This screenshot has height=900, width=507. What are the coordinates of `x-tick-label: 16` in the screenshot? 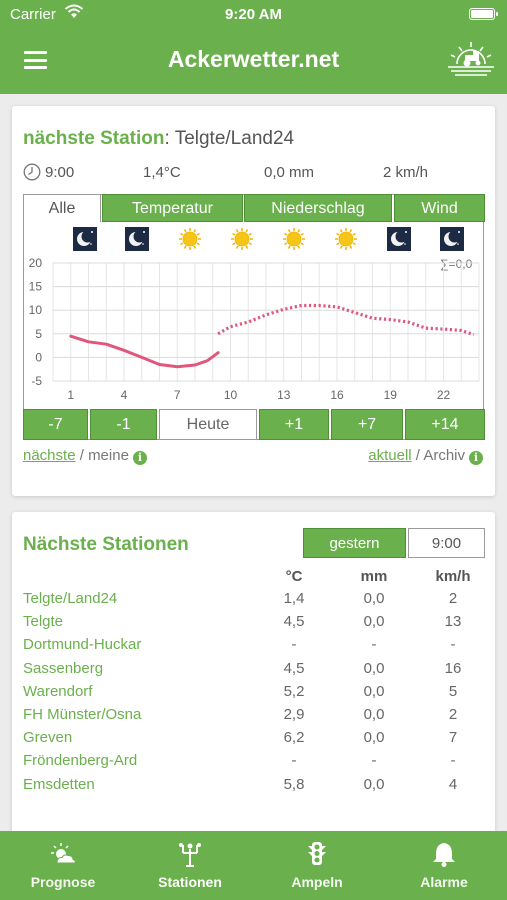 It's located at (337, 395).